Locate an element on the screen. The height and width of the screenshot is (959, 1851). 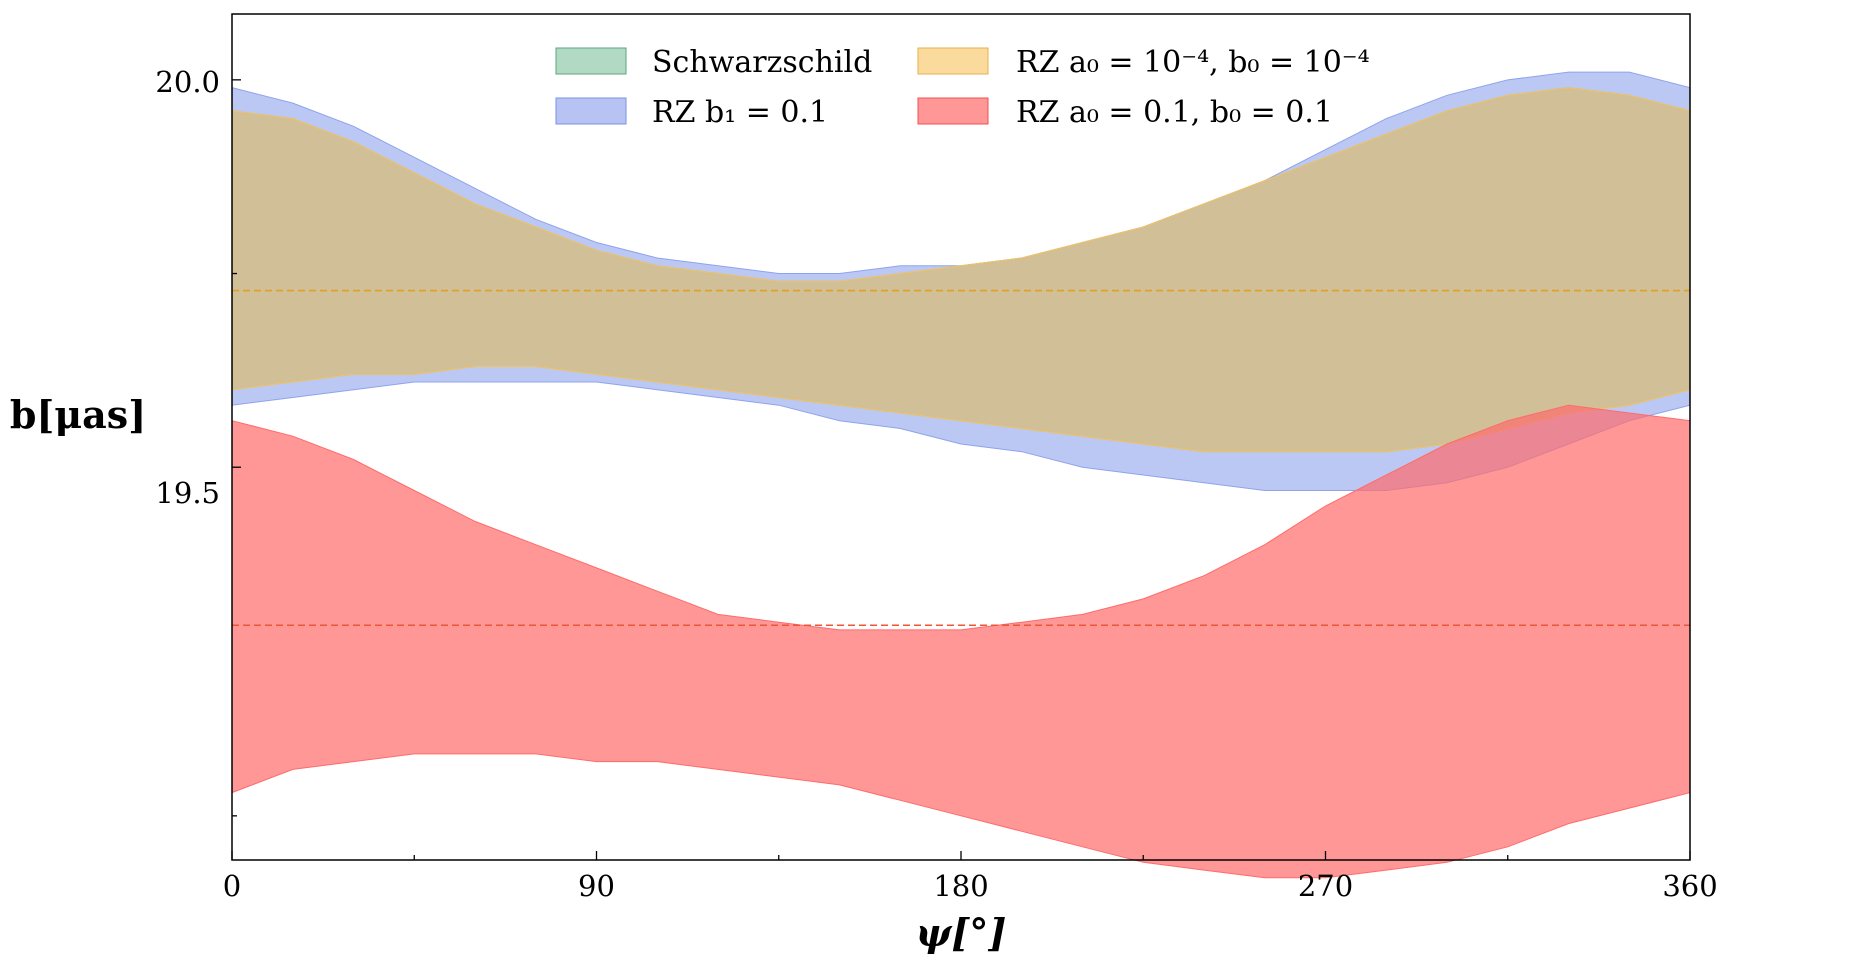
x-tick-label: 360 is located at coordinates (1689, 886).